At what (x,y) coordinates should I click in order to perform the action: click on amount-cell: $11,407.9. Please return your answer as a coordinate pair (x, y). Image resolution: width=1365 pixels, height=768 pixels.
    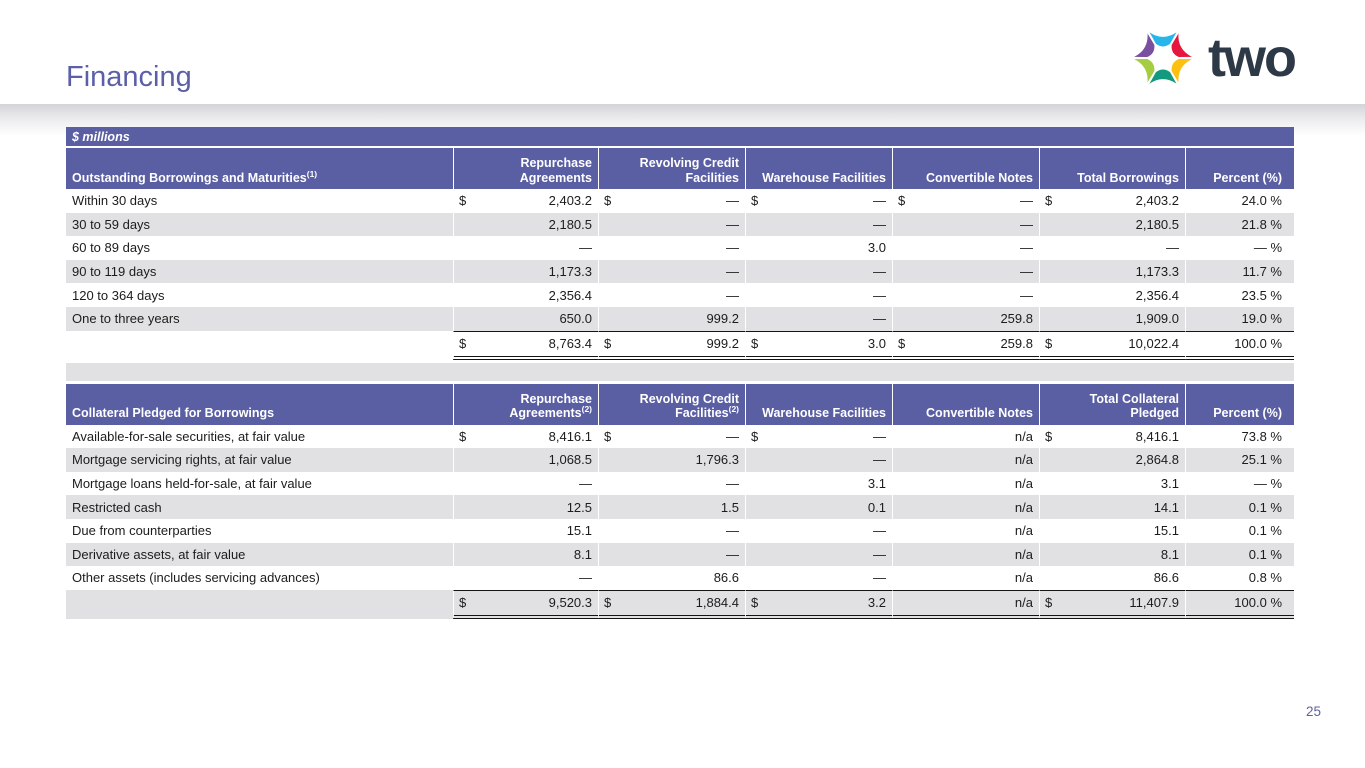
    Looking at the image, I should click on (1112, 604).